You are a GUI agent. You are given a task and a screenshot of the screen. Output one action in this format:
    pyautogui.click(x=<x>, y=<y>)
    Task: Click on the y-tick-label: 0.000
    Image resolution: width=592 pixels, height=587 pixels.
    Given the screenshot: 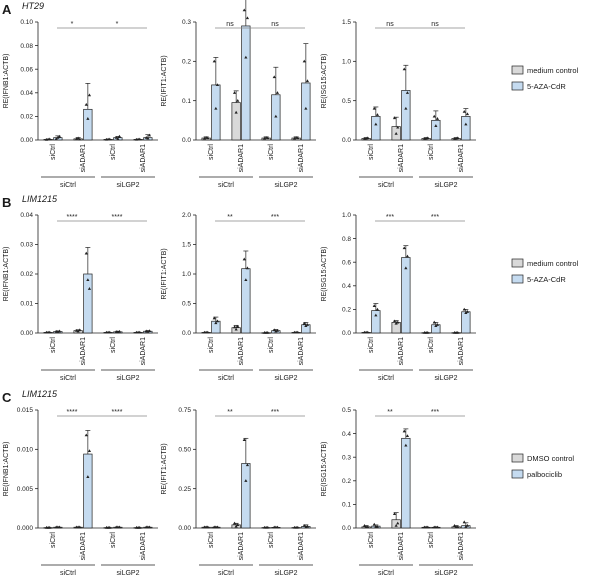 What is the action you would take?
    pyautogui.click(x=25, y=528)
    